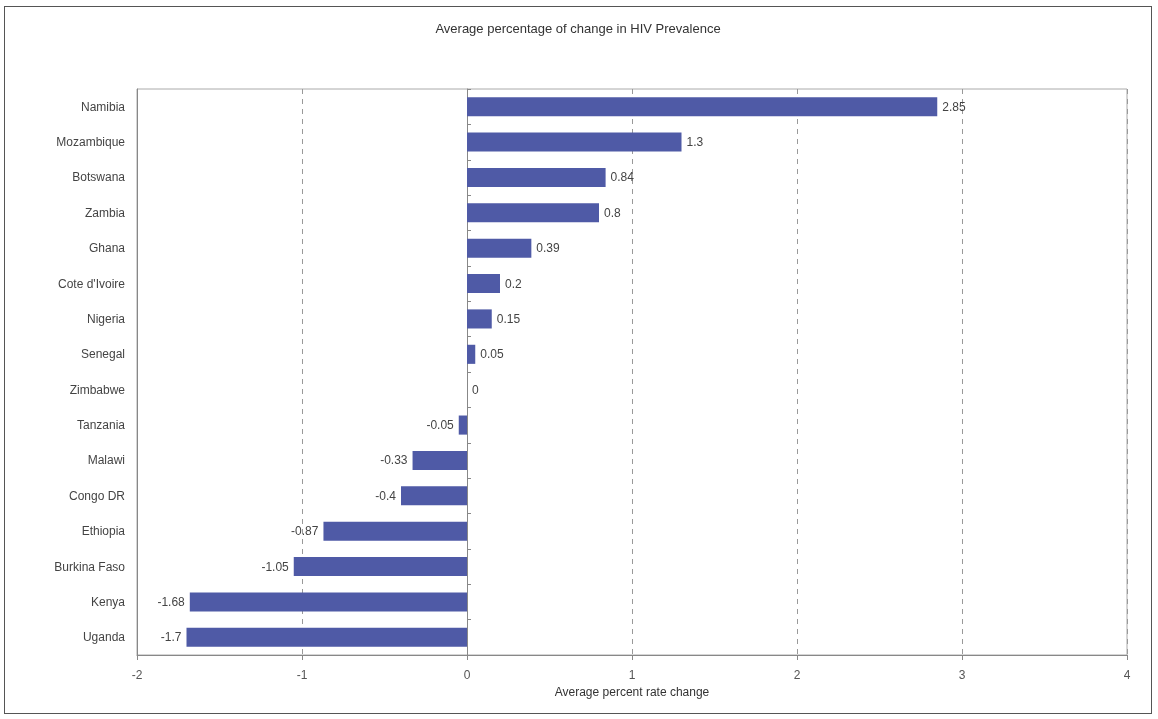  What do you see at coordinates (97, 495) in the screenshot?
I see `y-tick-label: Congo DR` at bounding box center [97, 495].